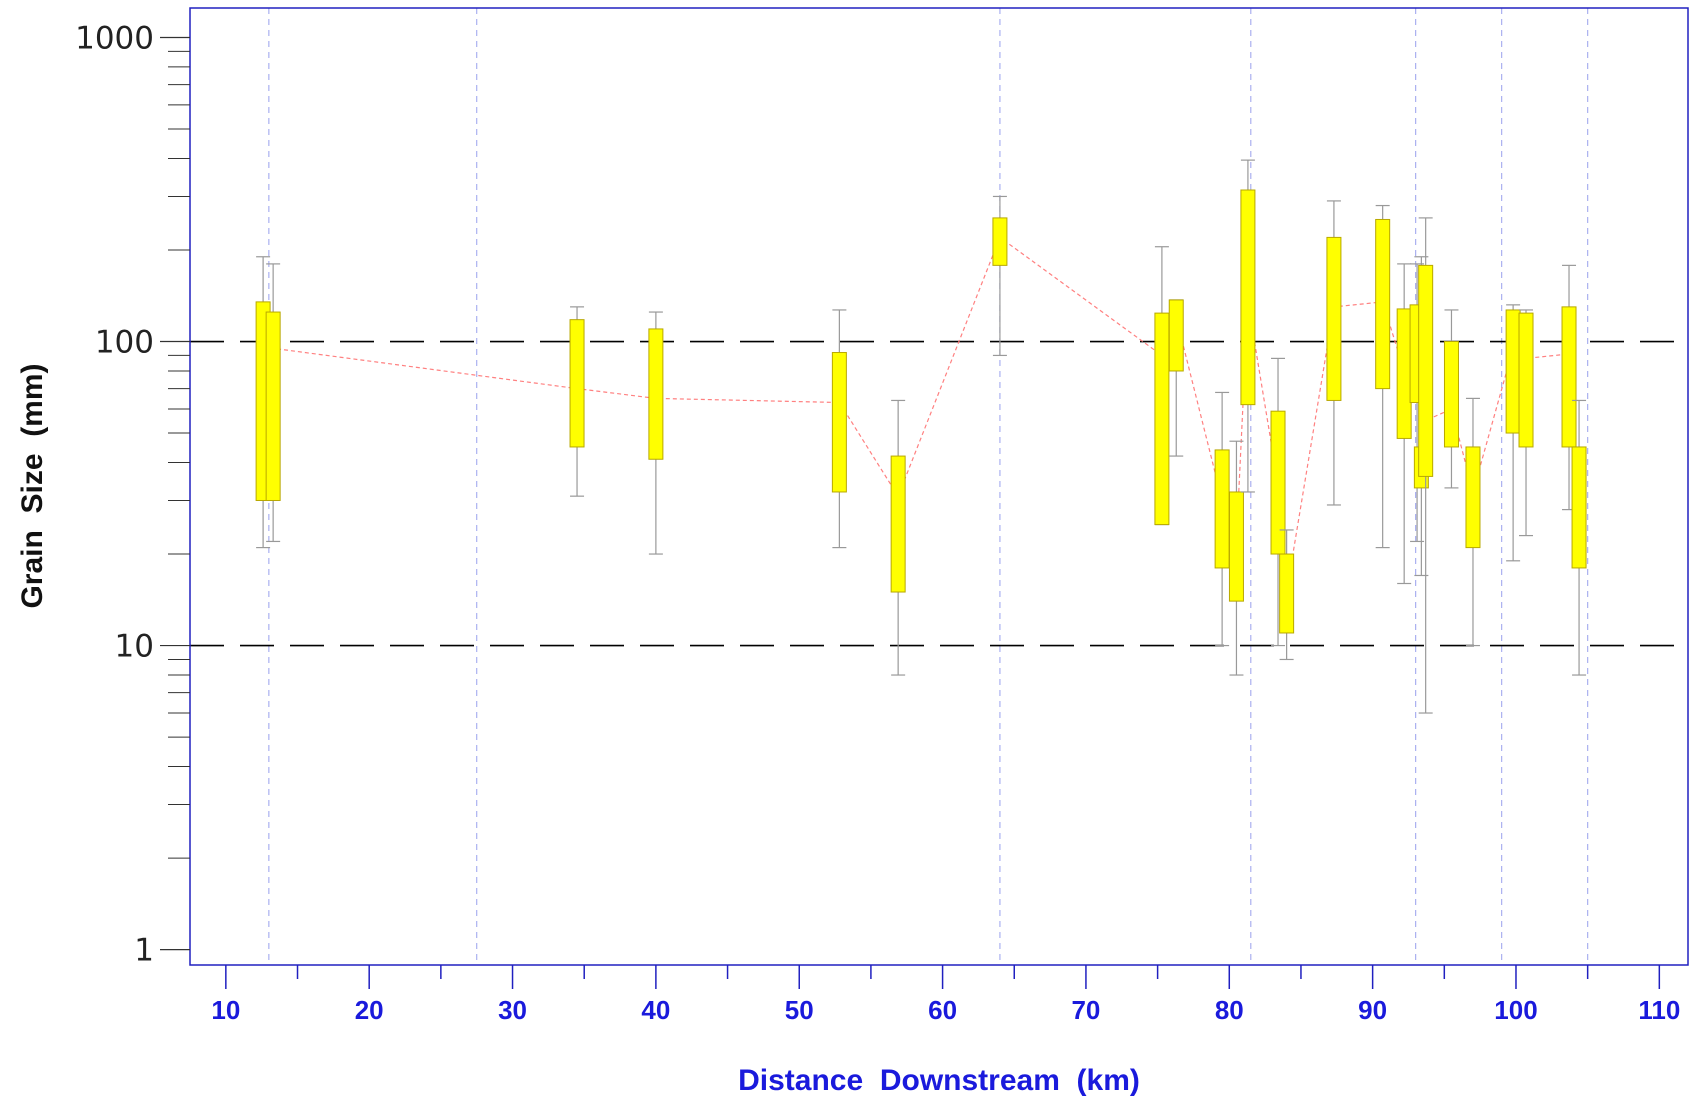  What do you see at coordinates (942, 1010) in the screenshot?
I see `x-tick-label: 60` at bounding box center [942, 1010].